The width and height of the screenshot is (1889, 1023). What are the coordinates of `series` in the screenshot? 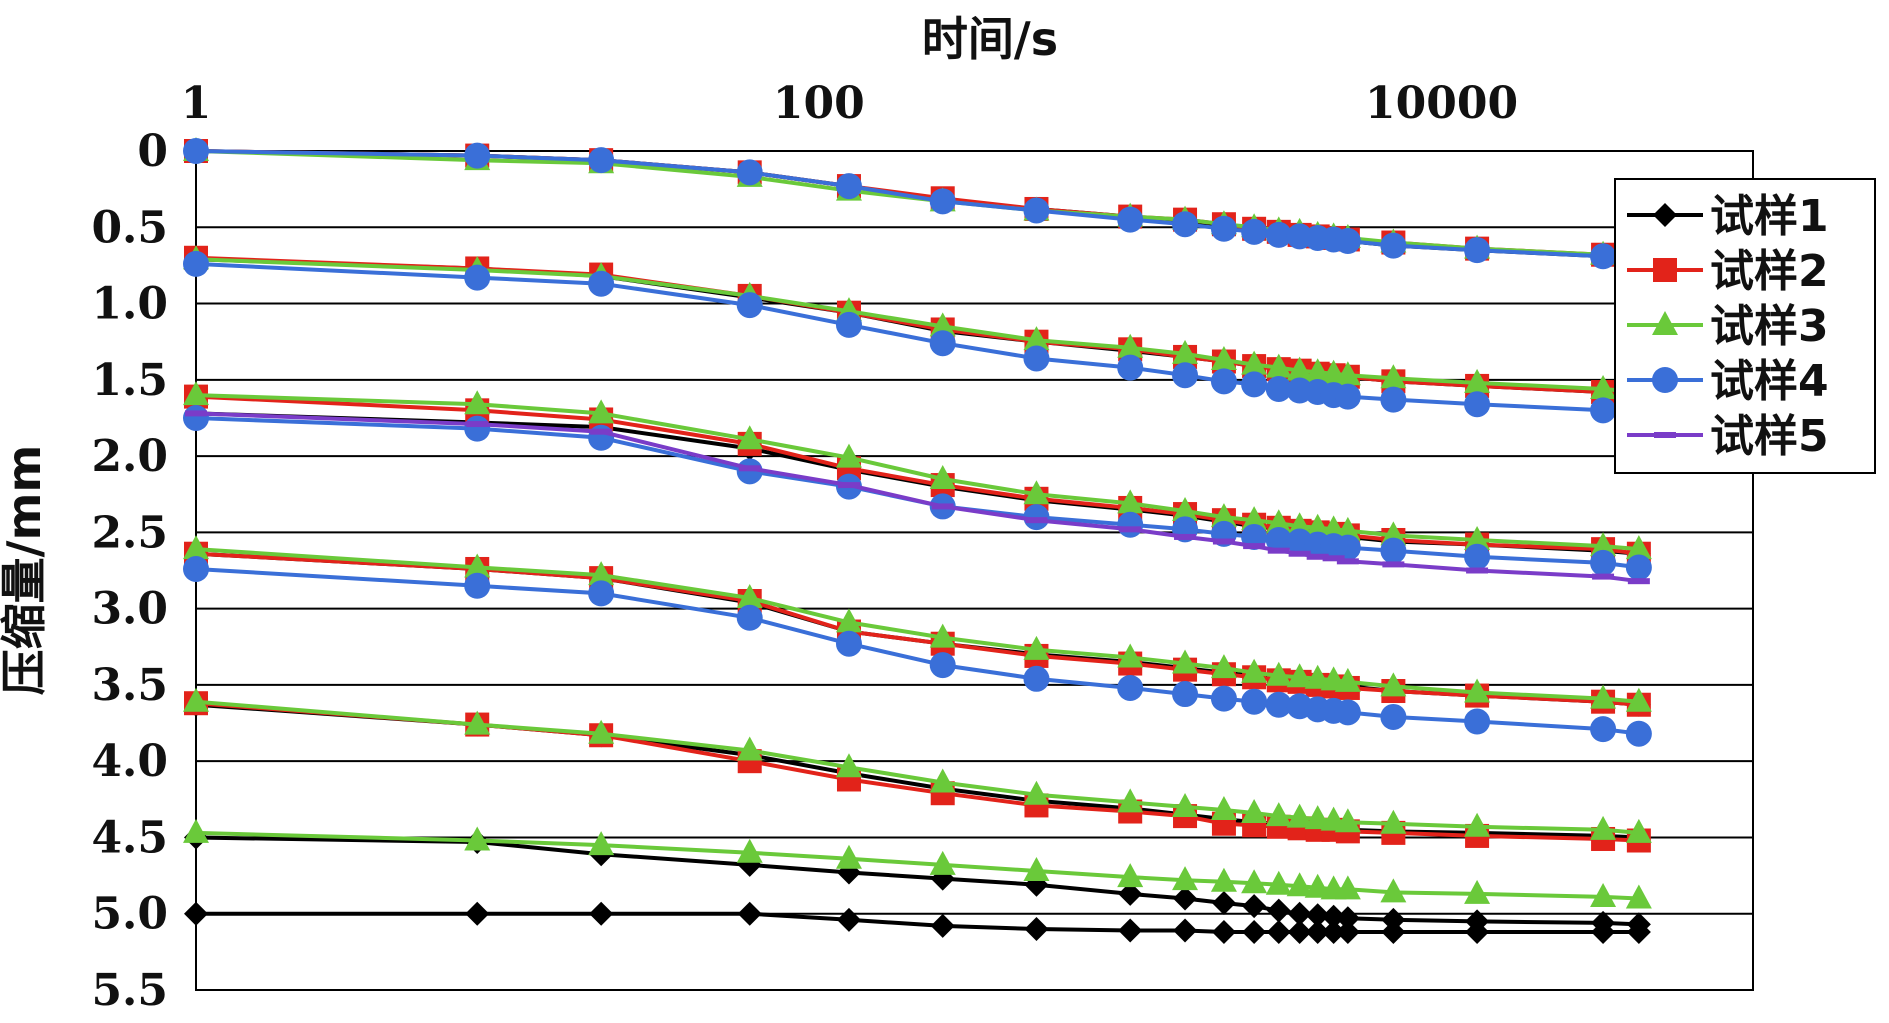 It's located at (917, 497).